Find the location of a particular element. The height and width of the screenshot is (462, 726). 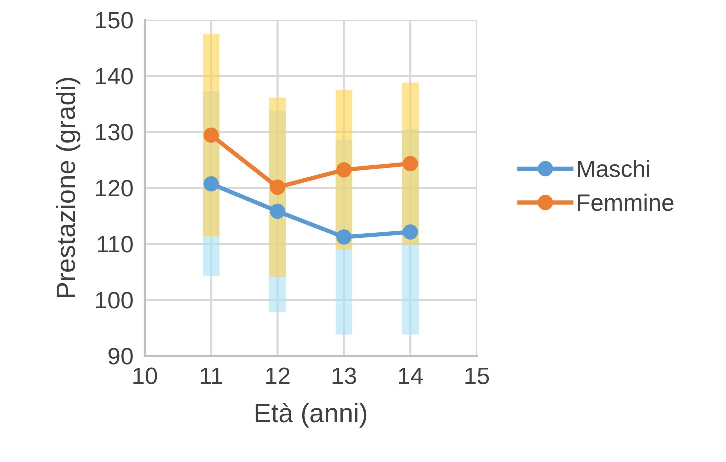

x-tick-label: 13 is located at coordinates (344, 376).